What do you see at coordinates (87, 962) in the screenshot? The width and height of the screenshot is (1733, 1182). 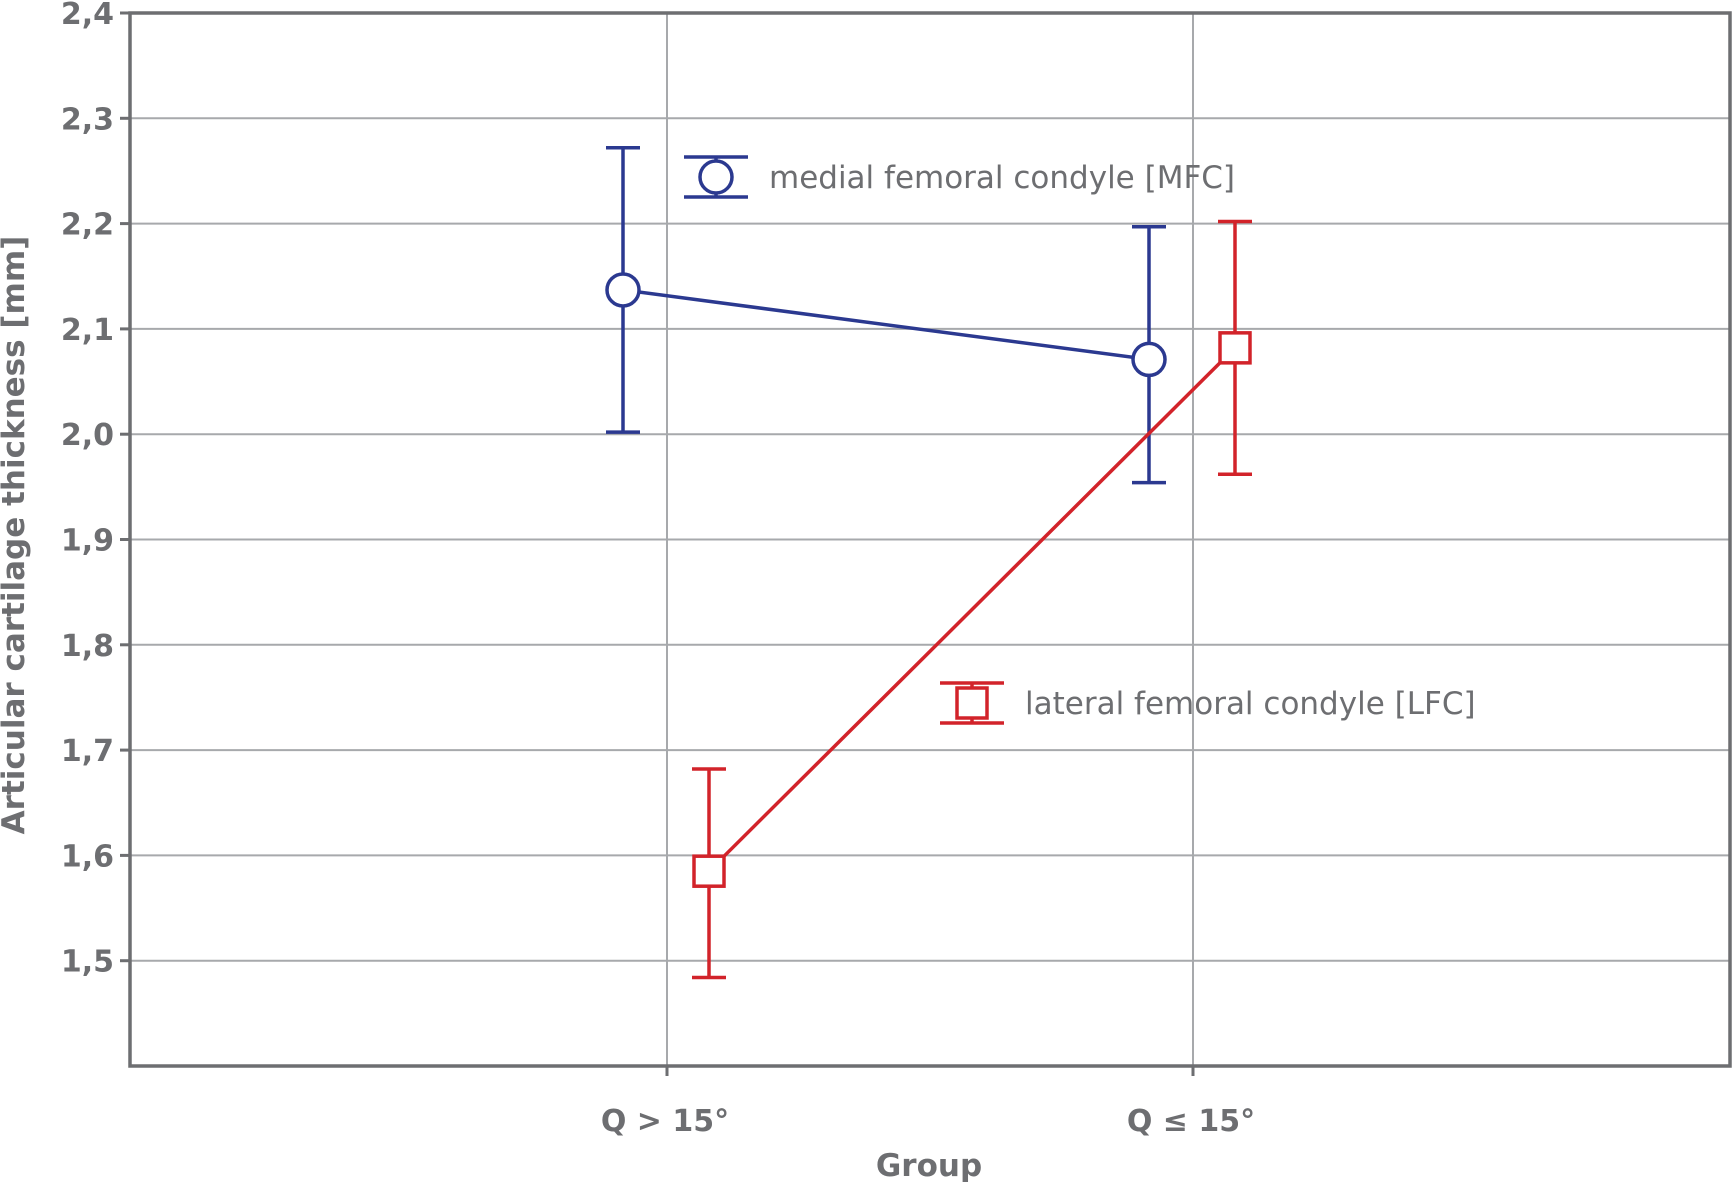 I see `y-tick-label: 1,5` at bounding box center [87, 962].